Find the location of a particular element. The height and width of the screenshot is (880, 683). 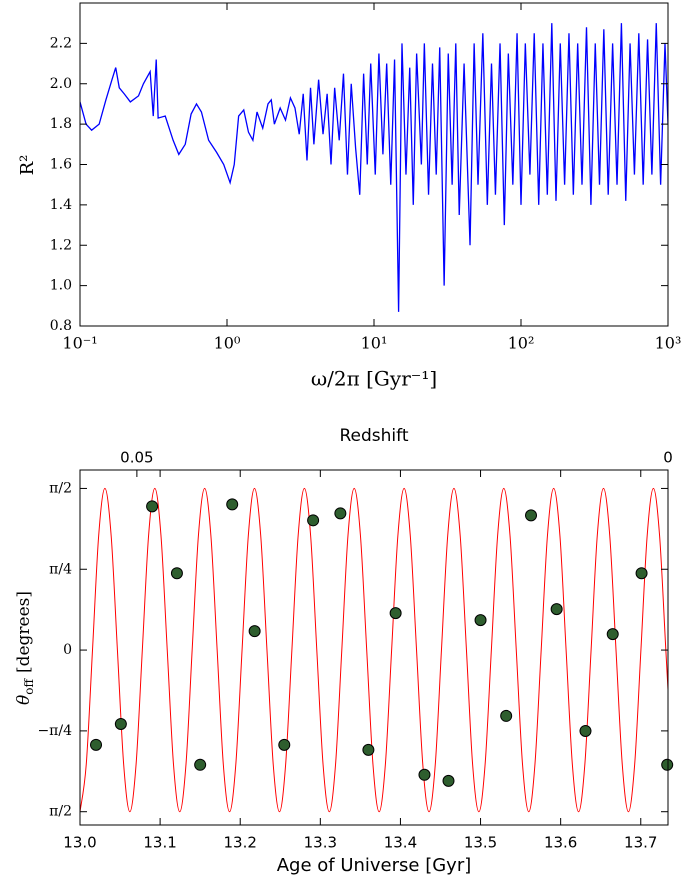

x-tick-label: 13.7 is located at coordinates (640, 843).